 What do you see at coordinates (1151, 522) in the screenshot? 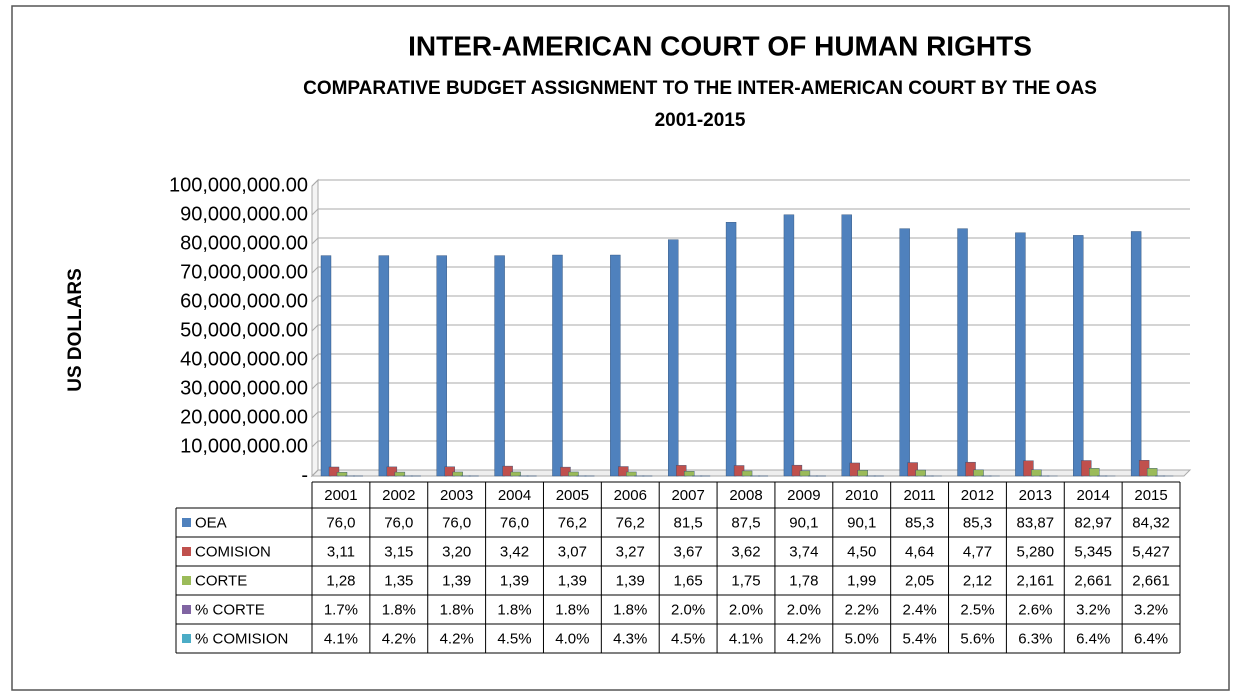
I see `data-label: 84,32` at bounding box center [1151, 522].